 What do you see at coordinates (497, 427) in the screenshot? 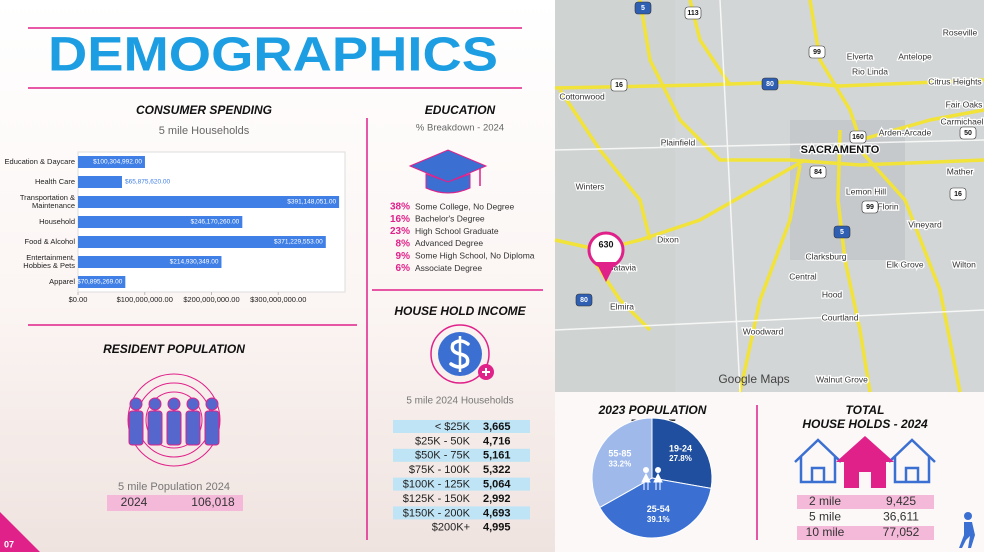
I see `income-count: 3,665` at bounding box center [497, 427].